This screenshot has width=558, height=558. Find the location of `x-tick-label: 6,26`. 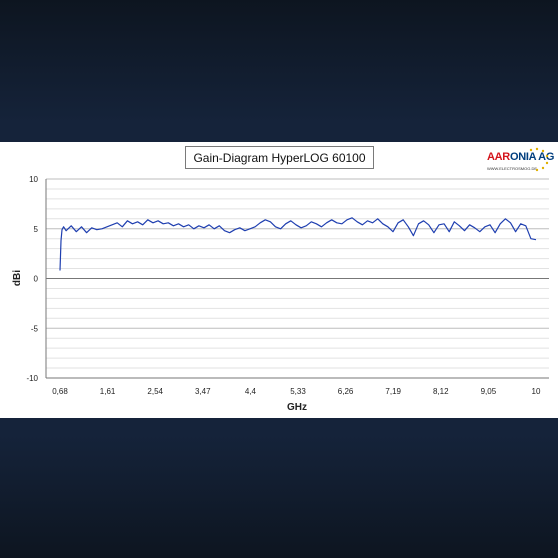

x-tick-label: 6,26 is located at coordinates (346, 391).